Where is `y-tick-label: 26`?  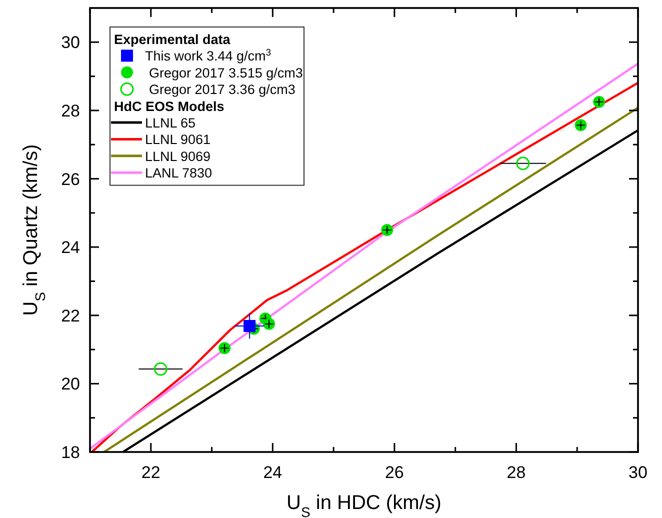
y-tick-label: 26 is located at coordinates (70, 179).